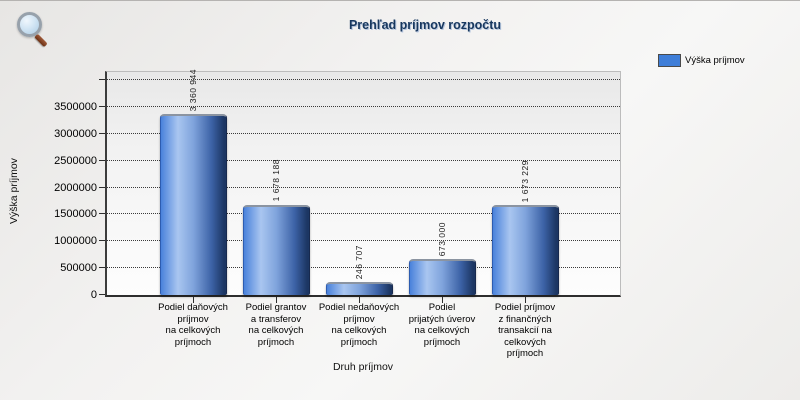  I want to click on y-axis-title: Výška príjmov, so click(14, 191).